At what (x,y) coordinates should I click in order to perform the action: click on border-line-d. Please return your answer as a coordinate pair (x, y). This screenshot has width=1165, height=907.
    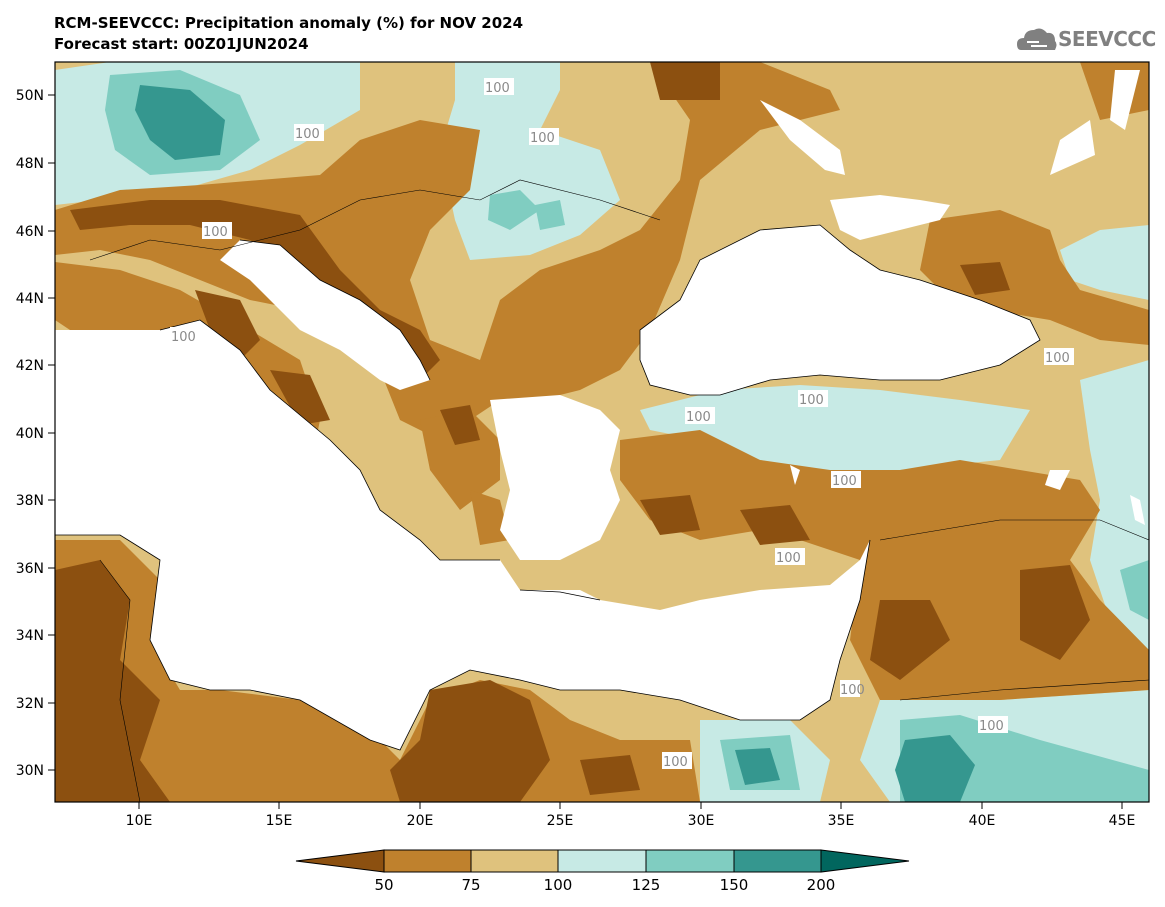
    Looking at the image, I should click on (1024, 690).